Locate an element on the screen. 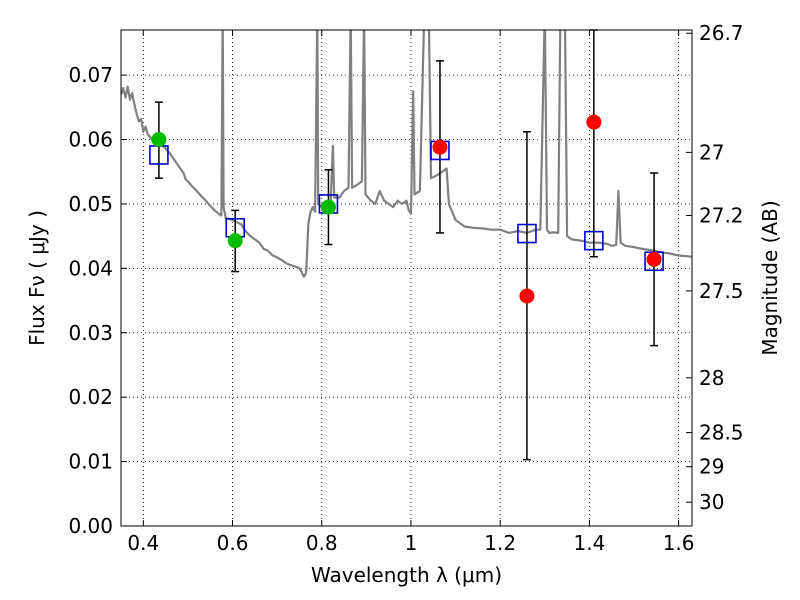 The image size is (800, 600). y-tick-label-7: 0.07 is located at coordinates (90, 75).